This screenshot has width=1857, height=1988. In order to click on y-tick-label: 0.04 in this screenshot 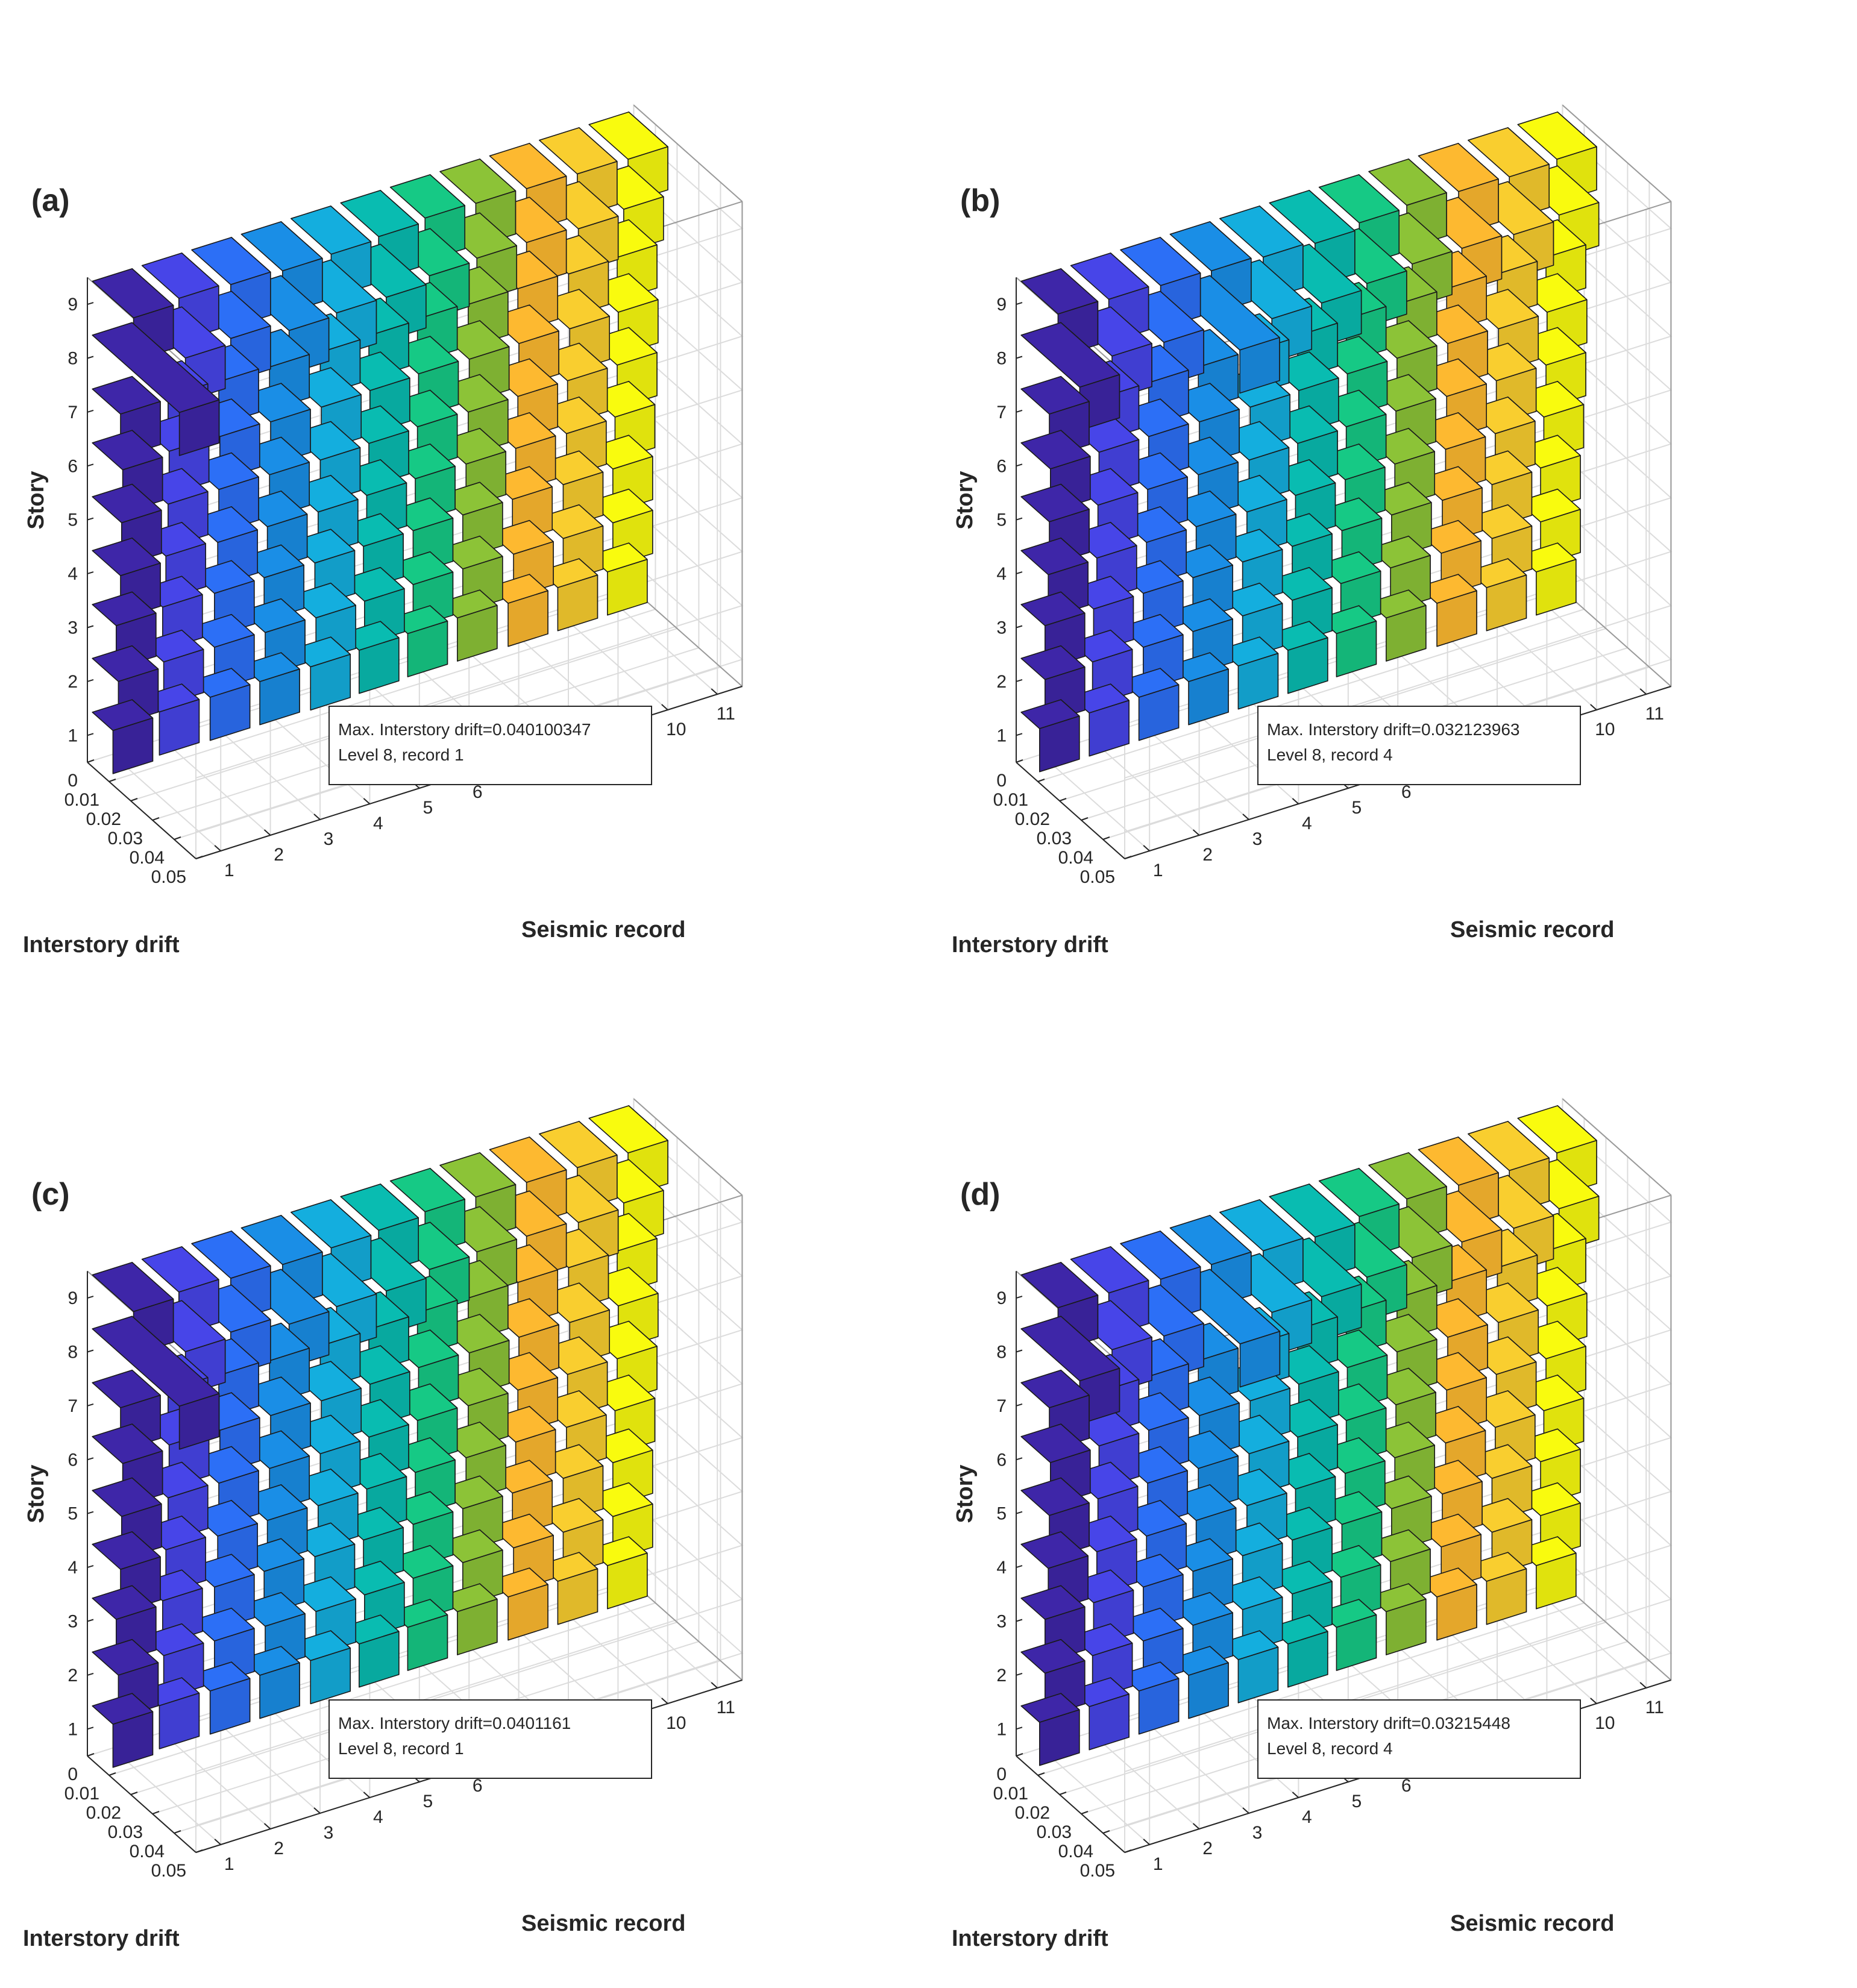, I will do `click(1075, 1851)`.